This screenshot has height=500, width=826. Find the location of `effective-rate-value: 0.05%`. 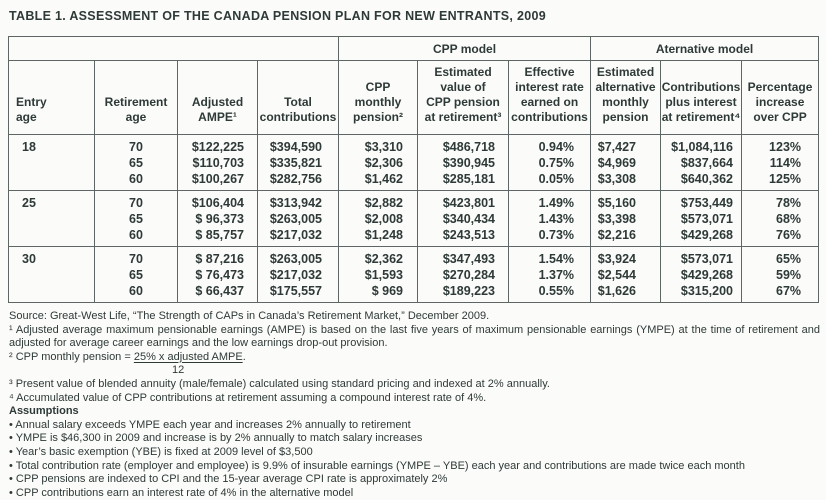

effective-rate-value: 0.05% is located at coordinates (556, 179).